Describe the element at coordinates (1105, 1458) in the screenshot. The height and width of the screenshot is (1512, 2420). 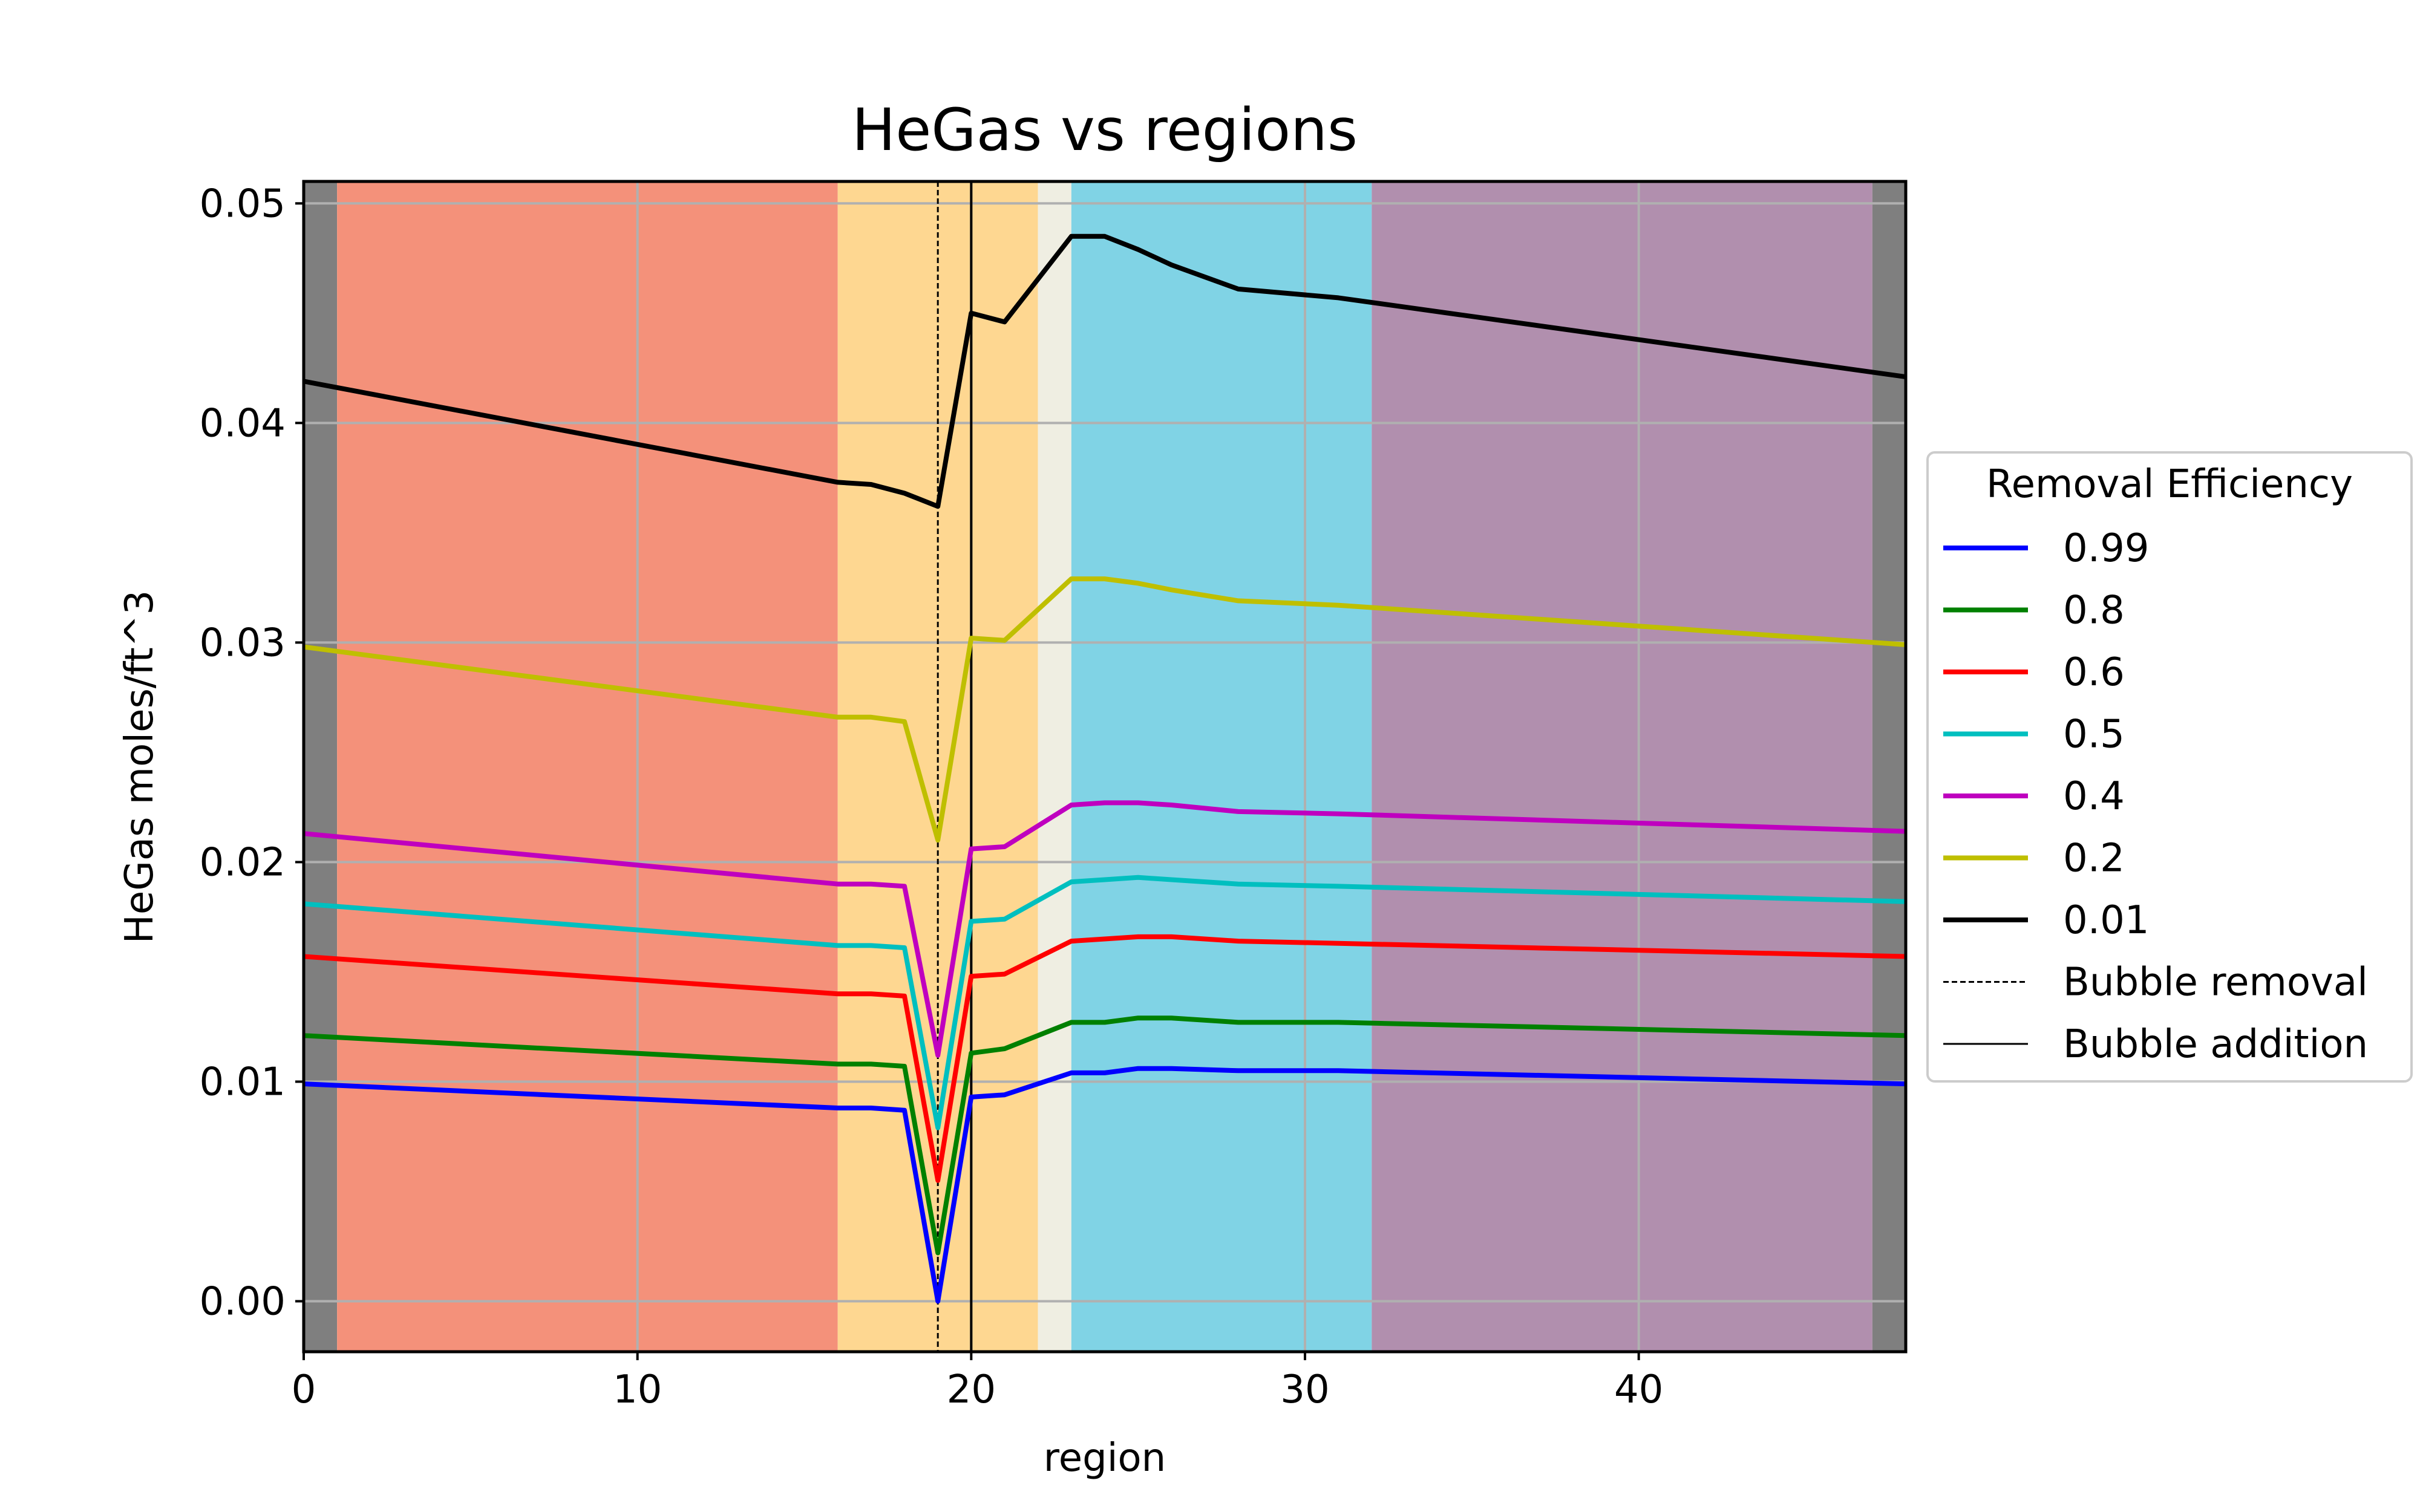
I see `x-axis-label: region` at that location.